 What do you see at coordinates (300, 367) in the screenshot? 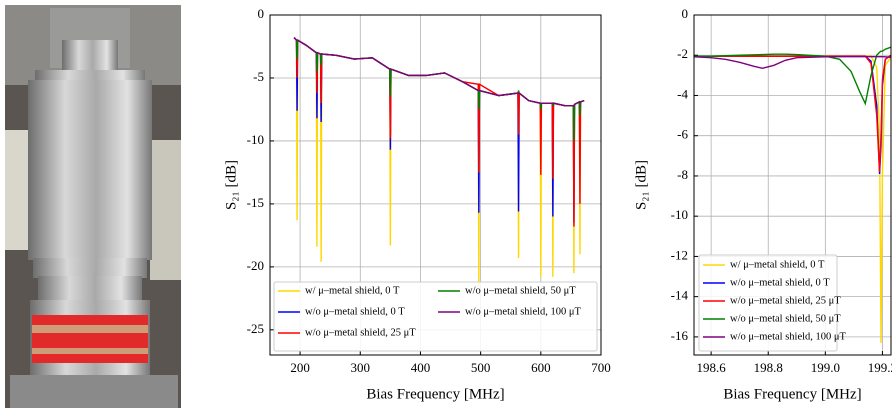
I see `x-tick-label: 200` at bounding box center [300, 367].